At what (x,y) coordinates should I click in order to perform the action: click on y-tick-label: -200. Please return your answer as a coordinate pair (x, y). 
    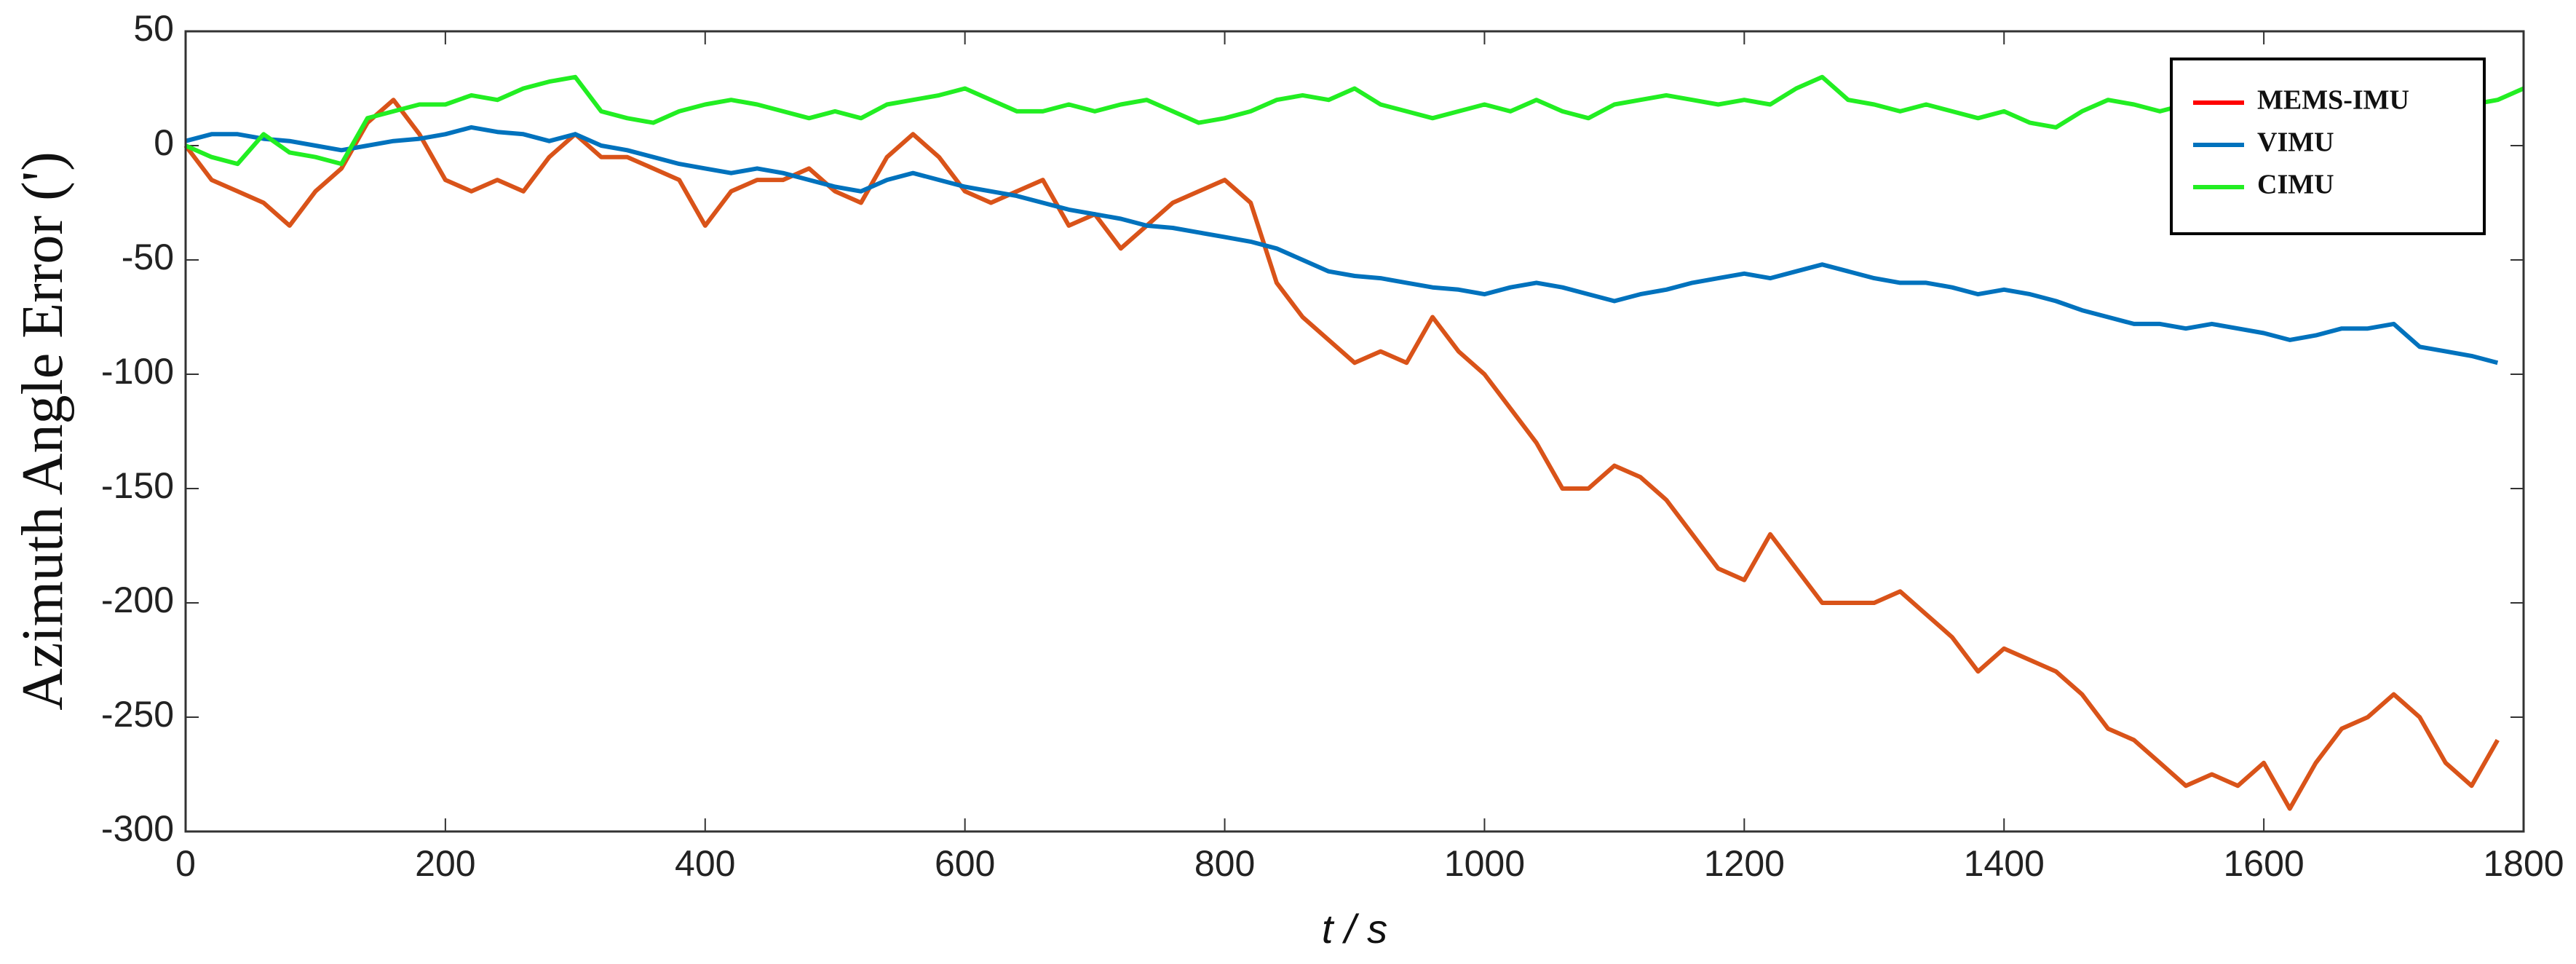
    Looking at the image, I should click on (137, 600).